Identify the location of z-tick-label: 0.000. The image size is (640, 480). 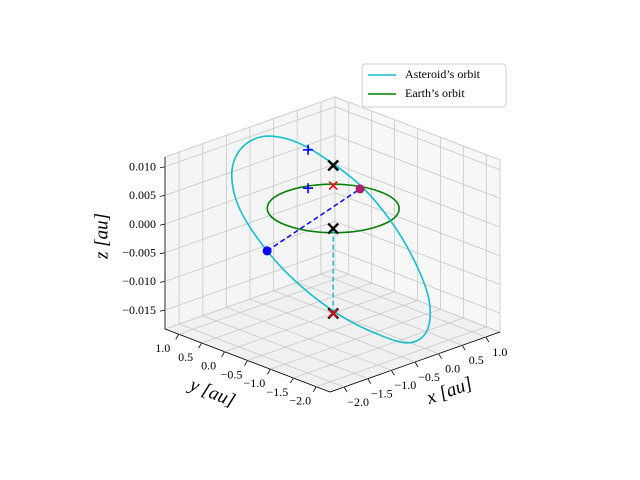
(142, 224).